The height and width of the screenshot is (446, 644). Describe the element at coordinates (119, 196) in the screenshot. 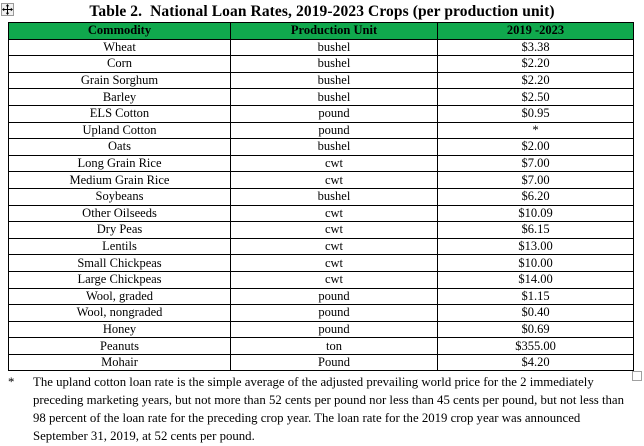

I see `commodity-cell: Soybeans` at that location.